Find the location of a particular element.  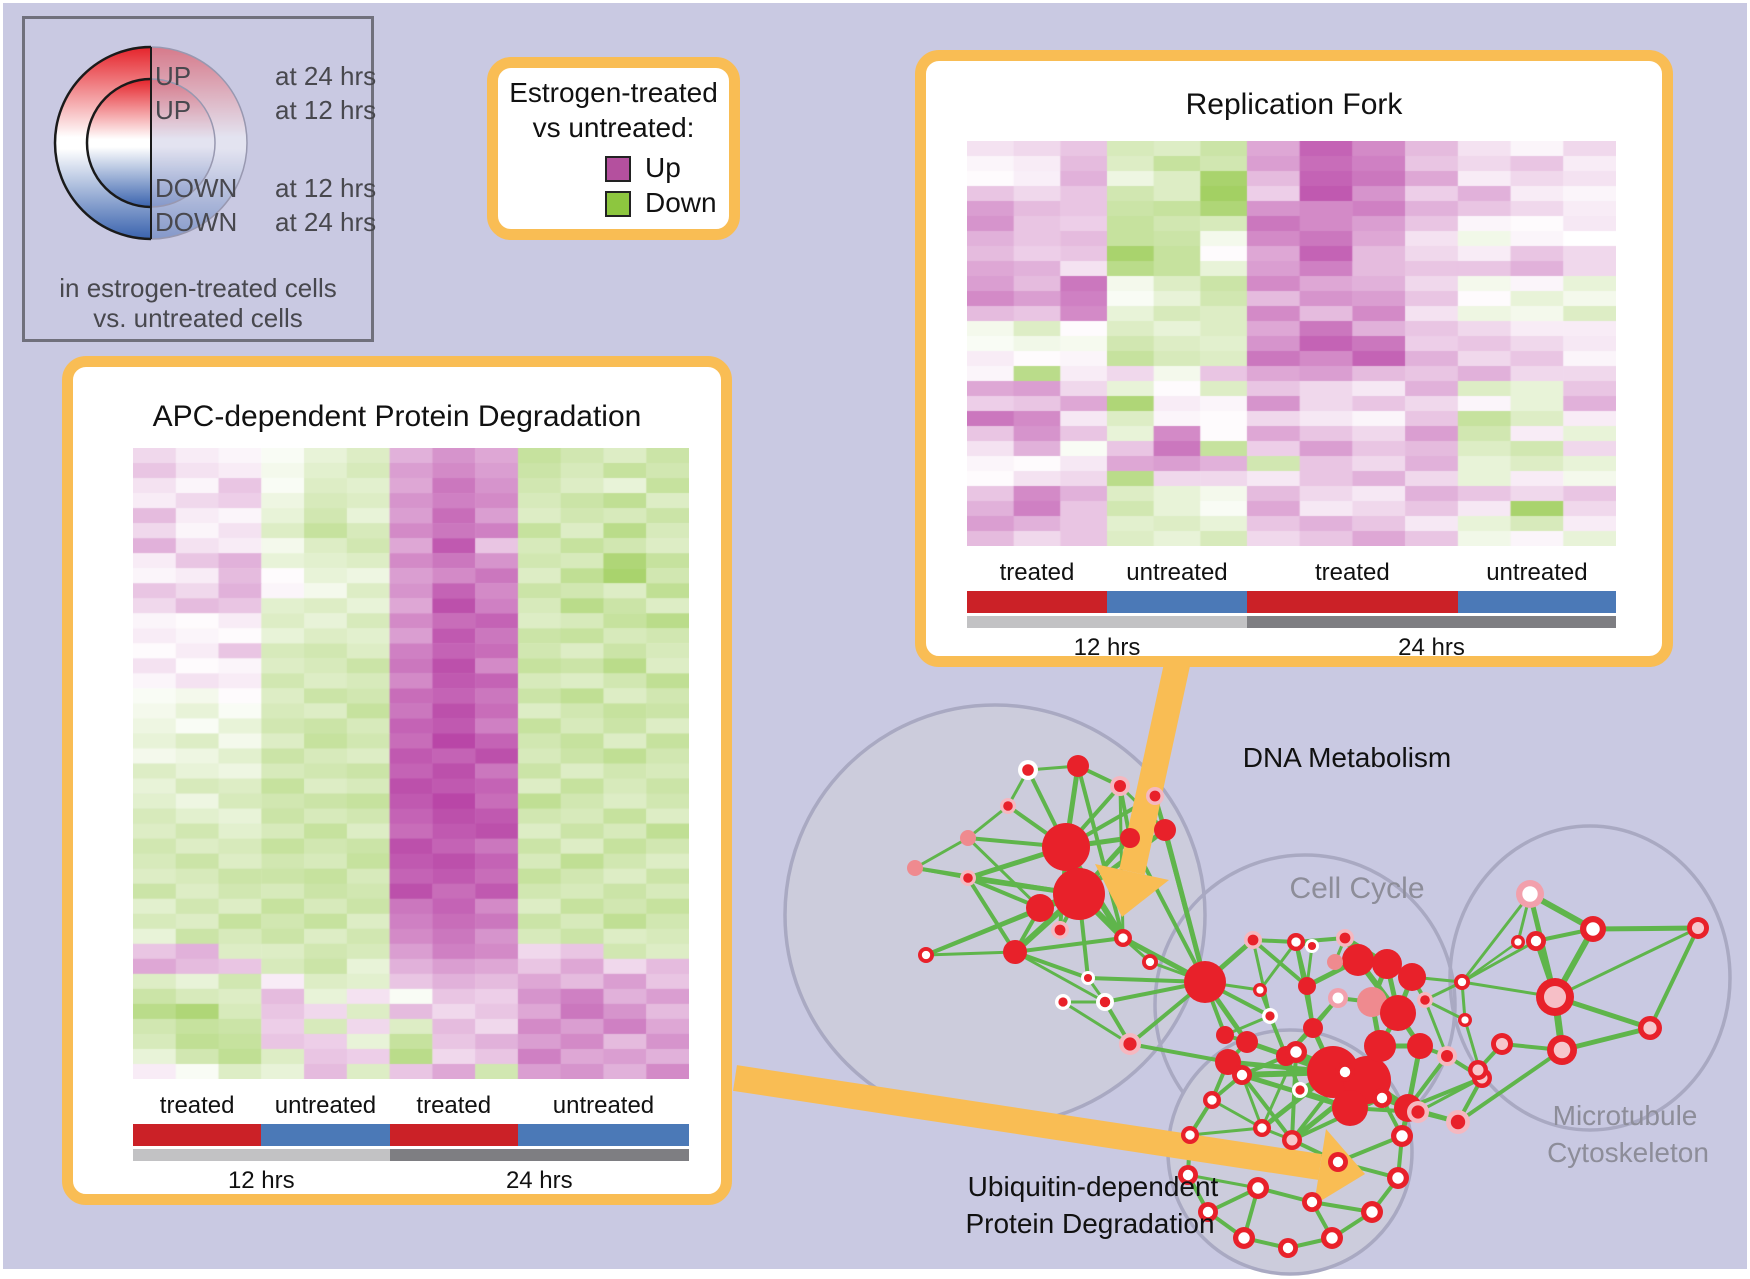

replication-fork-time-bar-24hrs is located at coordinates (1431, 622).